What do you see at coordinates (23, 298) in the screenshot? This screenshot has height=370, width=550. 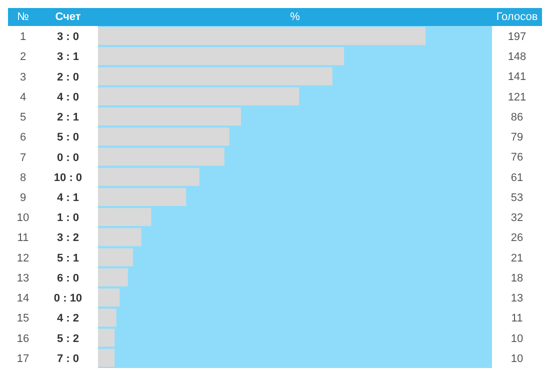 I see `text: 14` at bounding box center [23, 298].